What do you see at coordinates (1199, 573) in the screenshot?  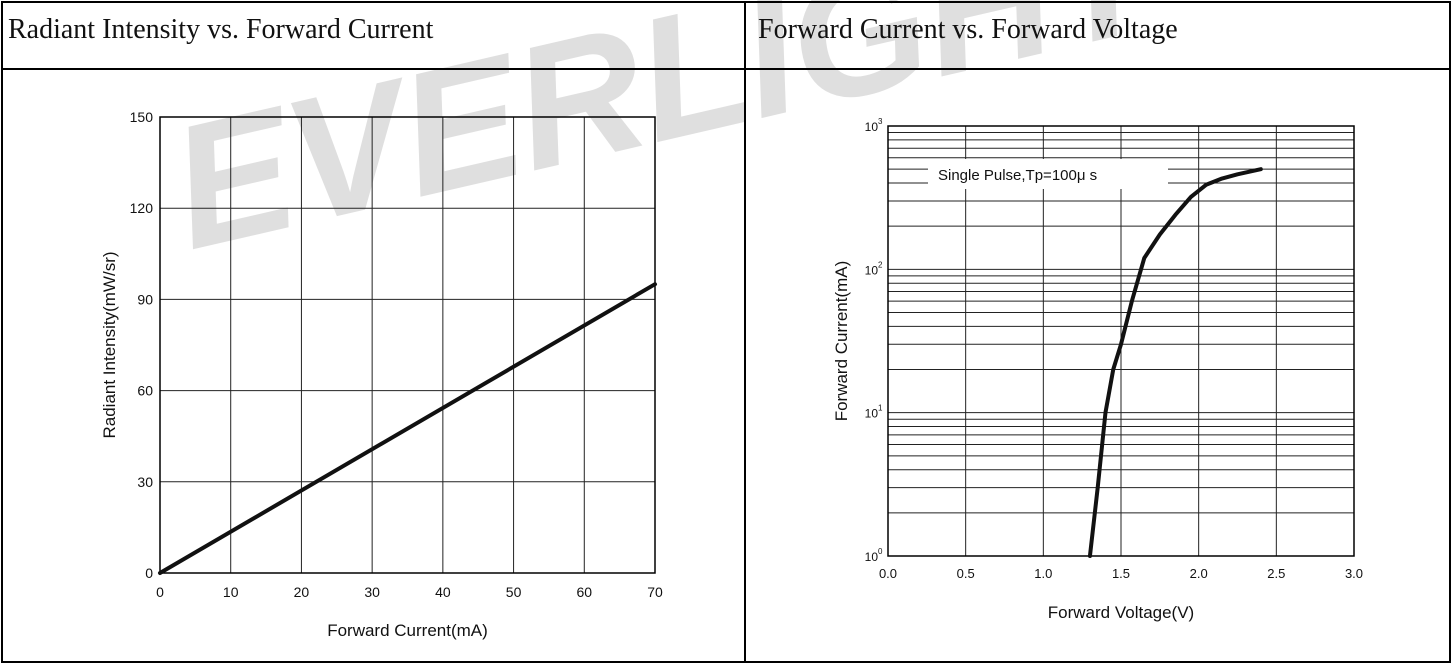 I see `x-tick-label: 2.0` at bounding box center [1199, 573].